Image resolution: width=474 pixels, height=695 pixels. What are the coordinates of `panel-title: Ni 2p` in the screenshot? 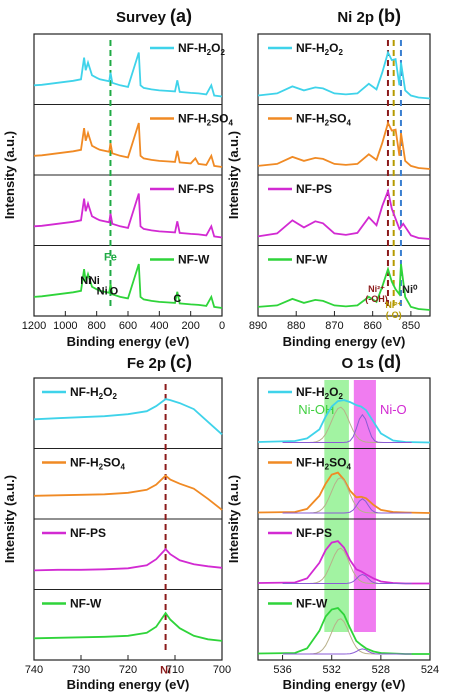 It's located at (355, 17).